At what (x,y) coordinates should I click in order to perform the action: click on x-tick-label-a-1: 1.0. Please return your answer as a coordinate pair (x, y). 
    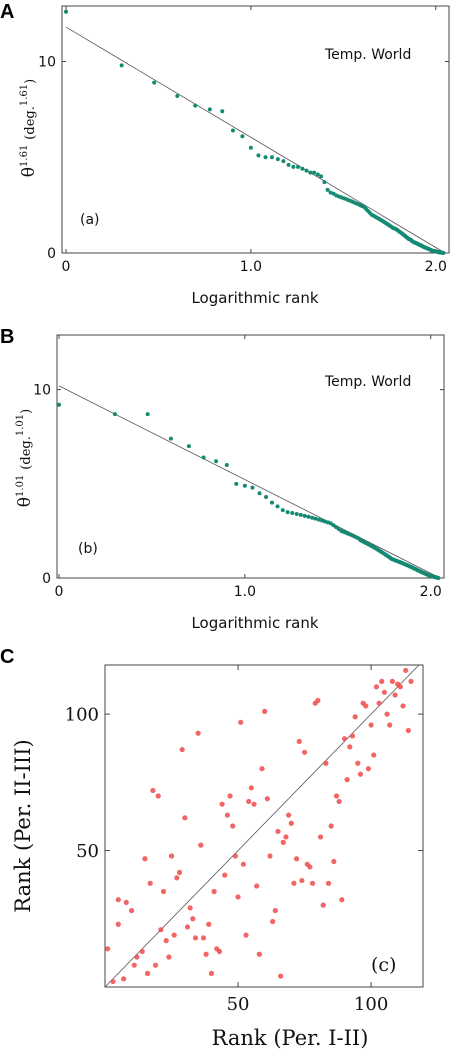
    Looking at the image, I should click on (251, 267).